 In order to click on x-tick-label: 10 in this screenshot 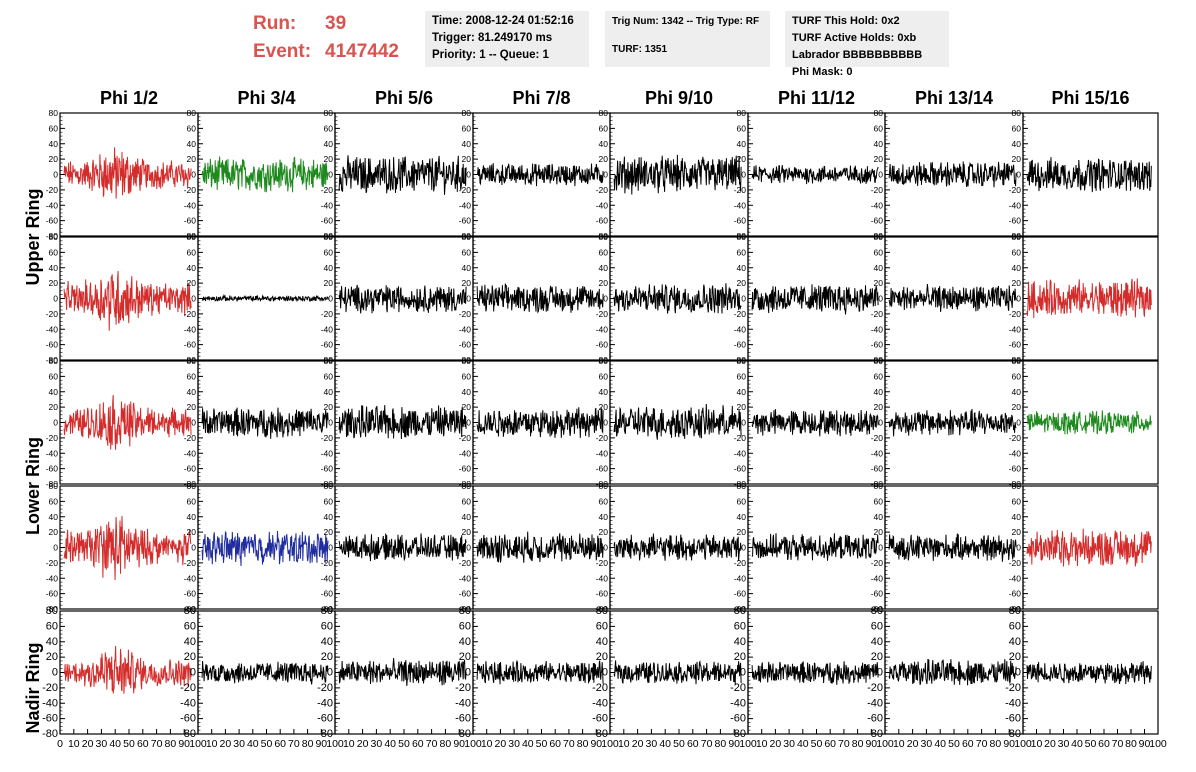, I will do `click(762, 744)`.